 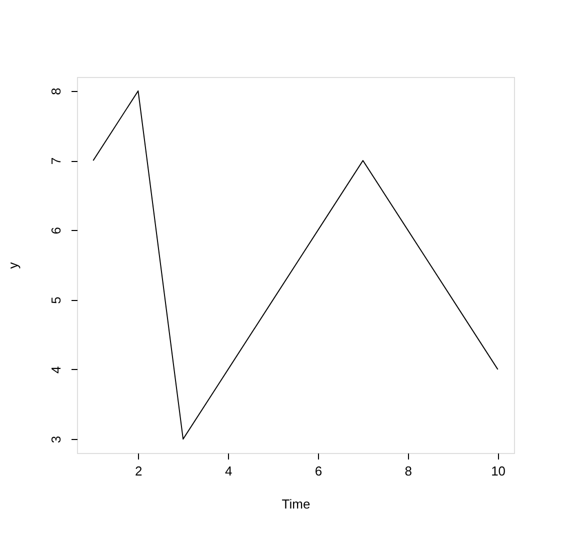 What do you see at coordinates (13, 265) in the screenshot?
I see `y-axis-title: y` at bounding box center [13, 265].